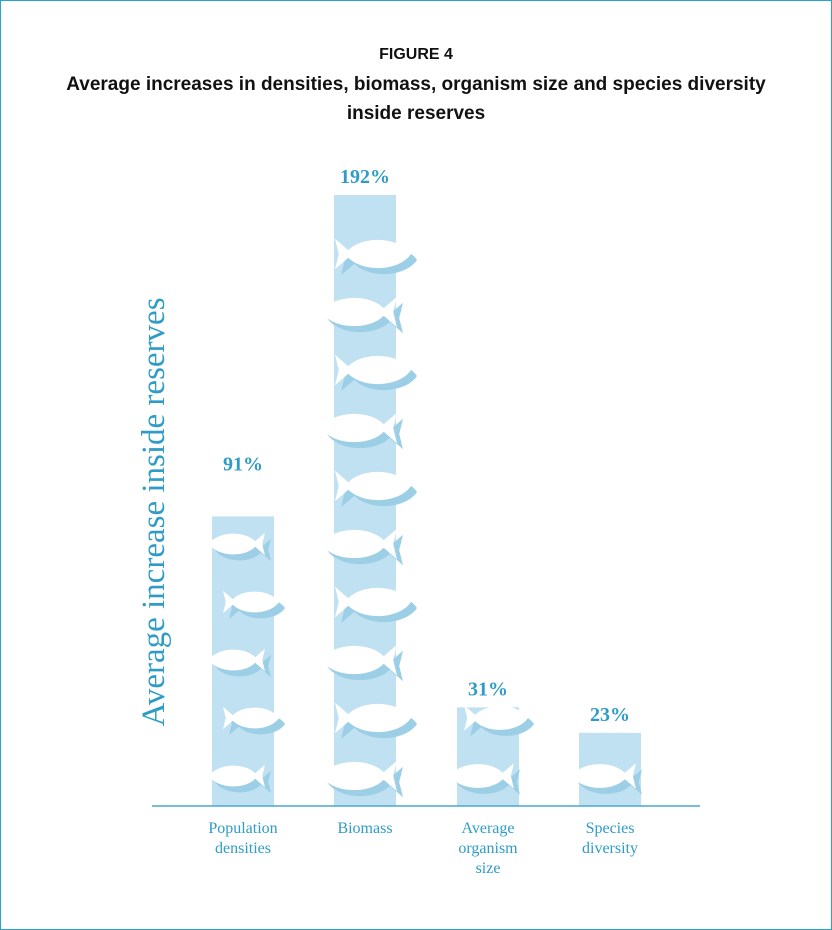  Describe the element at coordinates (242, 828) in the screenshot. I see `category-label-1: Population` at that location.